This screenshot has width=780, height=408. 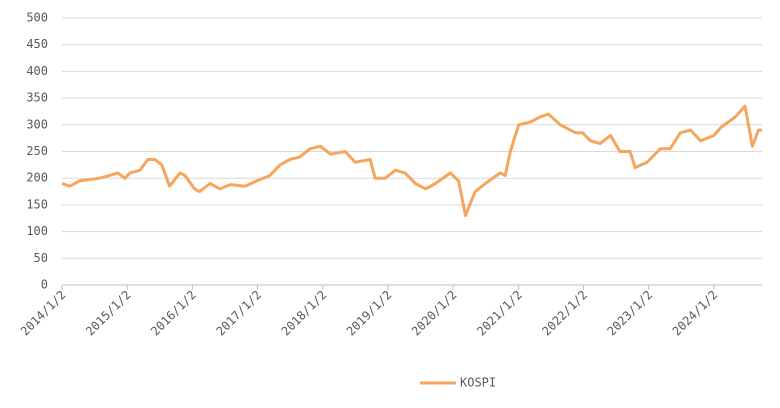 What do you see at coordinates (564, 313) in the screenshot?
I see `x-tick-label: 2022/1/2` at bounding box center [564, 313].